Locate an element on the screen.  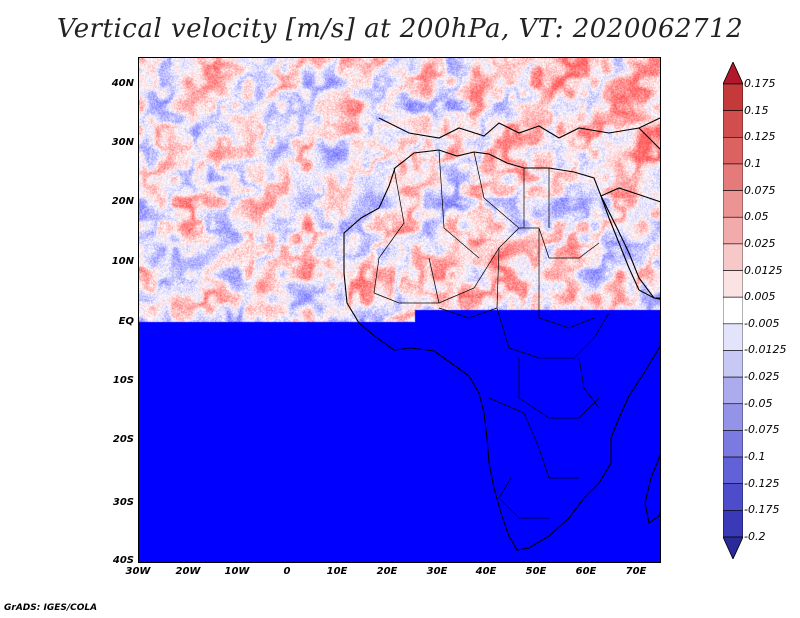
lon-label-10w: 10W is located at coordinates (237, 571).